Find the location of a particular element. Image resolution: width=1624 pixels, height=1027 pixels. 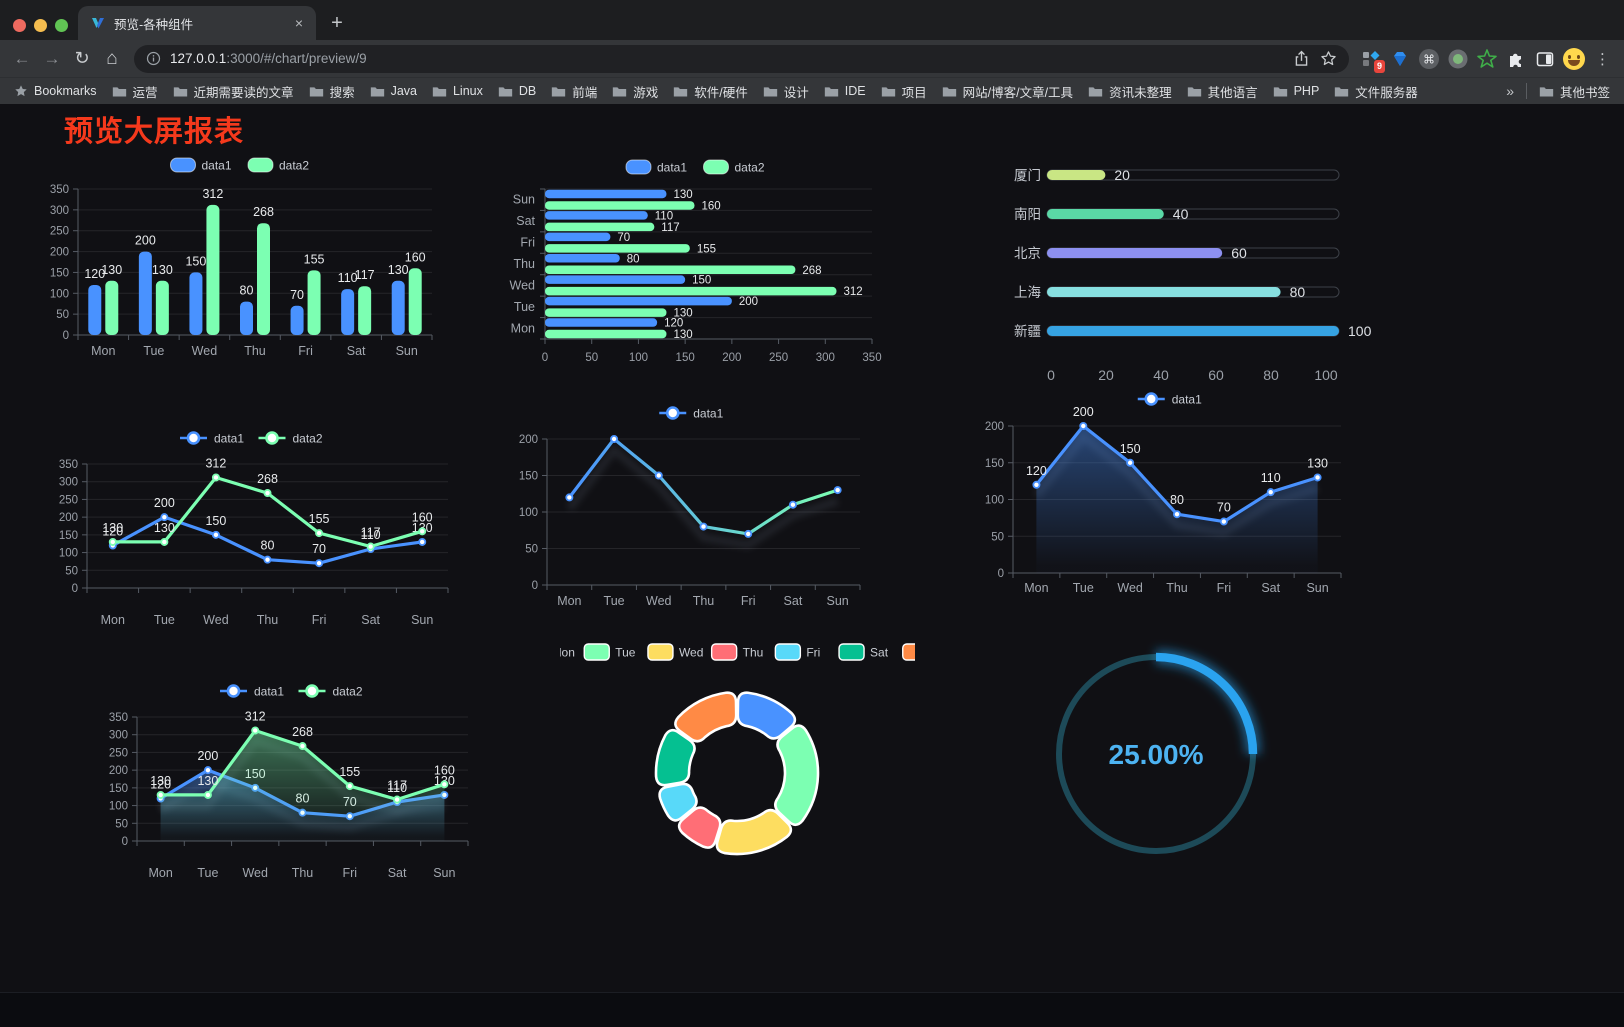

legend-item-wed: Wed is located at coordinates (675, 652).